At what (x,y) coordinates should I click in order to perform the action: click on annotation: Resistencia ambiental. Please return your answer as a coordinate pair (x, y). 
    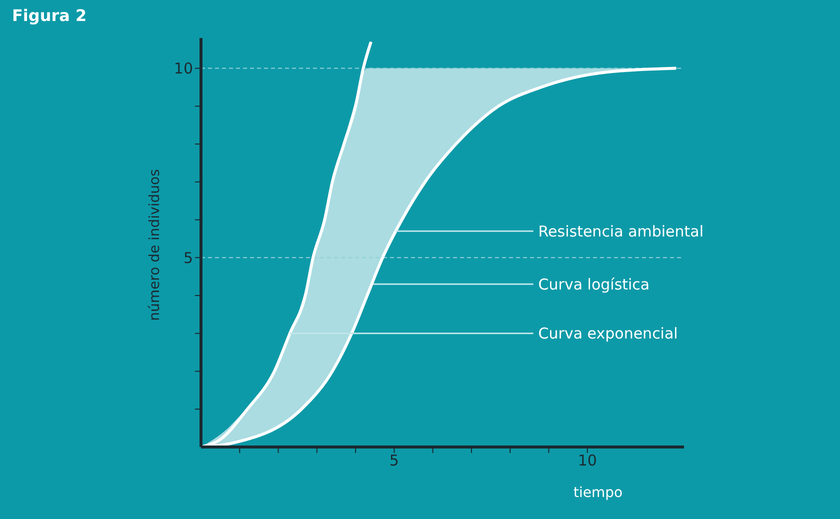
    Looking at the image, I should click on (621, 231).